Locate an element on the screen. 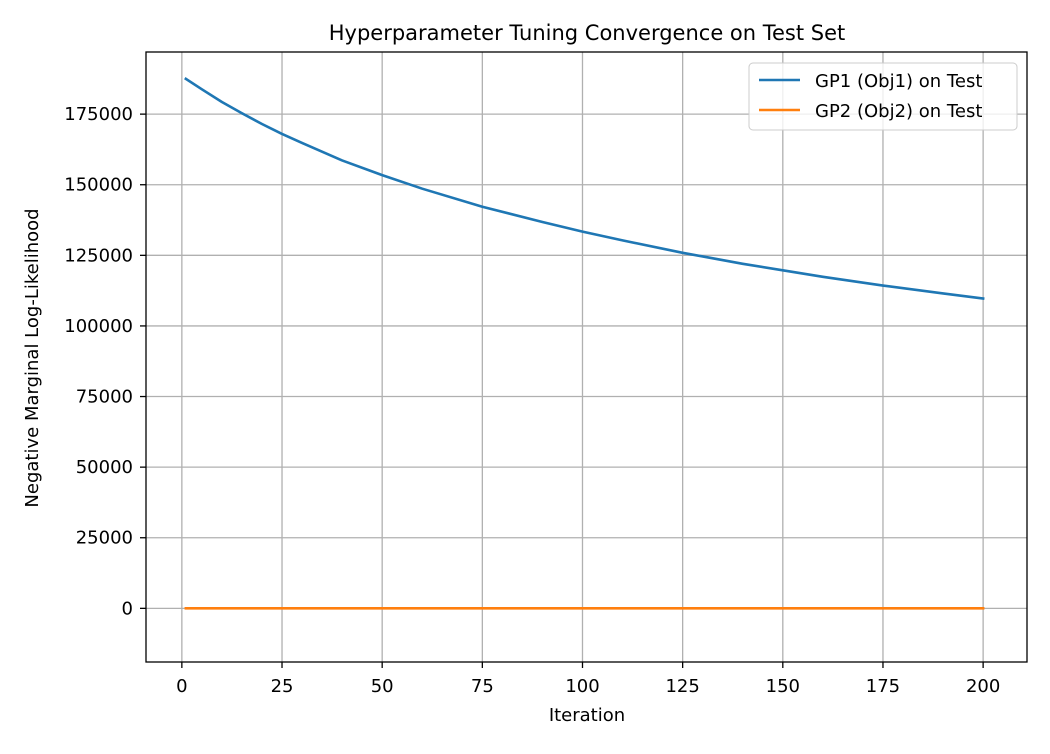 The image size is (1050, 754). x-tick-label: 0 is located at coordinates (181, 686).